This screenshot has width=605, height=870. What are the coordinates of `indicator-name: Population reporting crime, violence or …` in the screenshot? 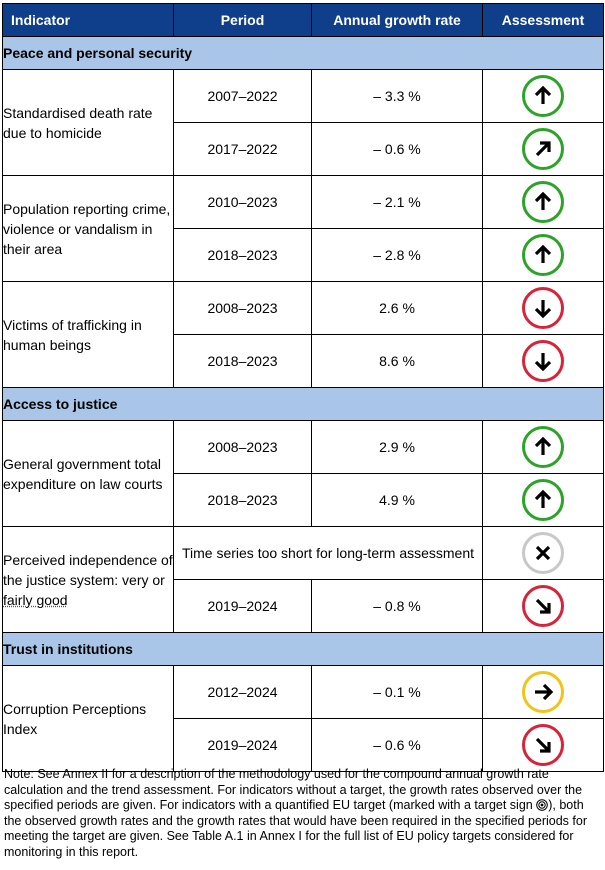 It's located at (88, 228).